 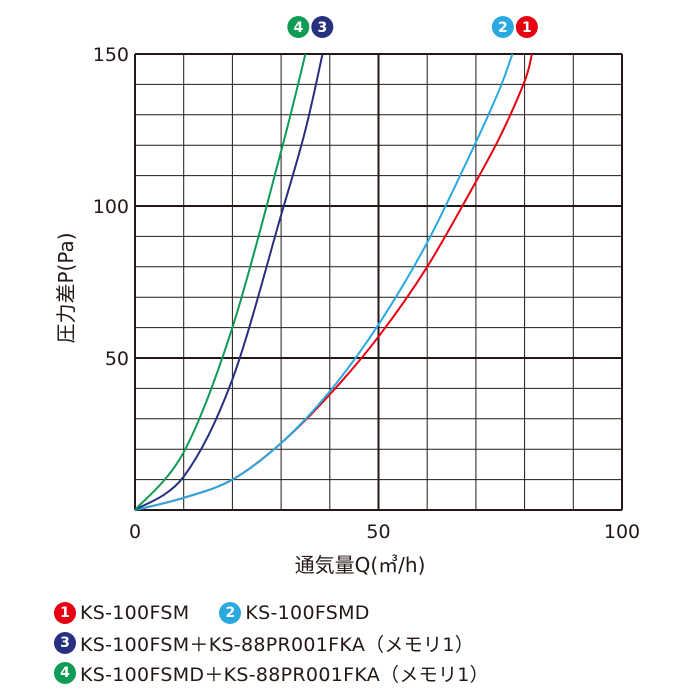 What do you see at coordinates (117, 359) in the screenshot?
I see `y-tick-label: 50` at bounding box center [117, 359].